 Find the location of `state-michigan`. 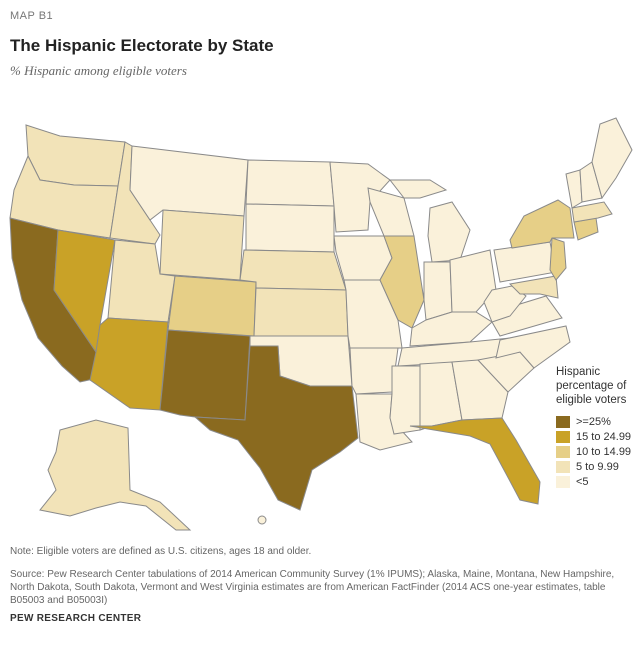

state-michigan is located at coordinates (449, 232).